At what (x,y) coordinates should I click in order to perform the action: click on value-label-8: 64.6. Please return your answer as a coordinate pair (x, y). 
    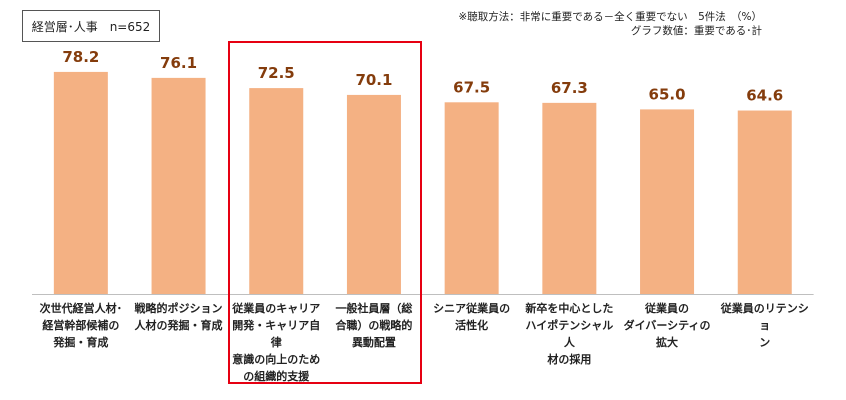
    Looking at the image, I should click on (764, 96).